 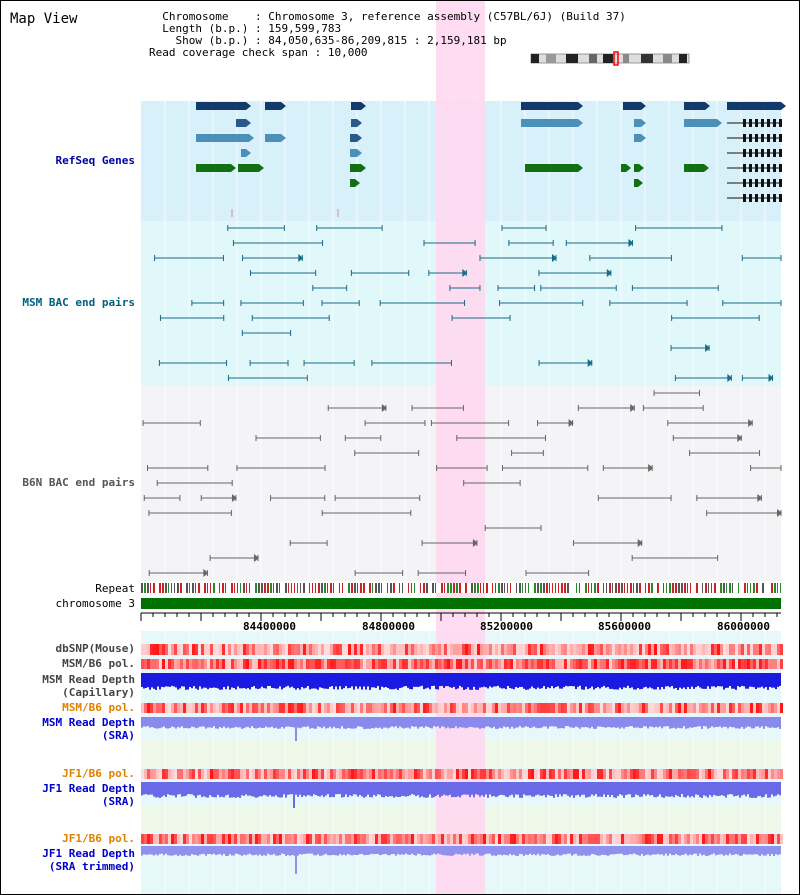 I want to click on chromosome-key: Chromosome, so click(x=195, y=16).